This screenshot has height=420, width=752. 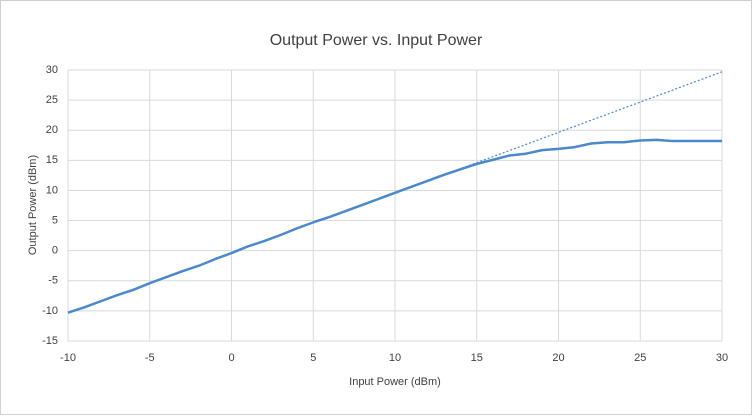 I want to click on x-tick-label: 25, so click(x=640, y=358).